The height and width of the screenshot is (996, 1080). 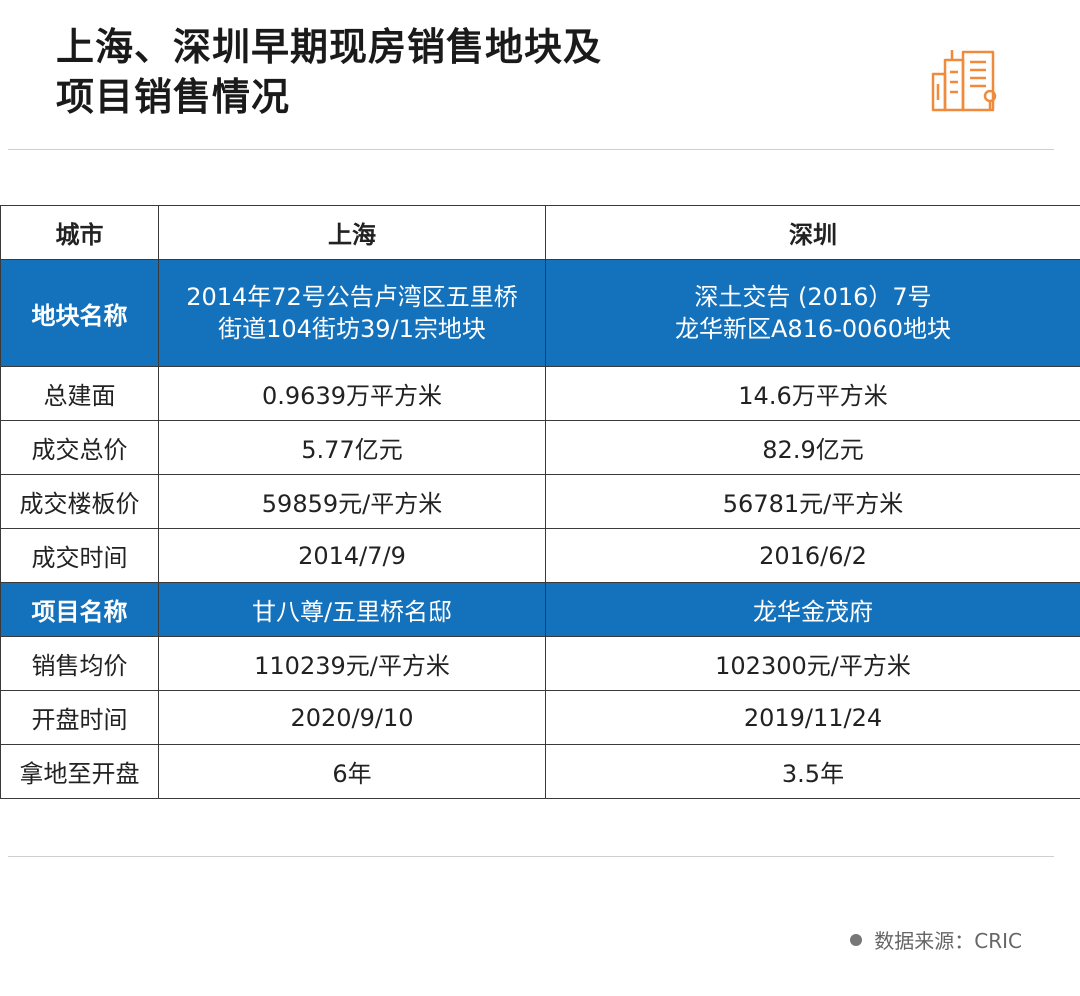 I want to click on row-label: 项目名称, so click(x=79, y=609).